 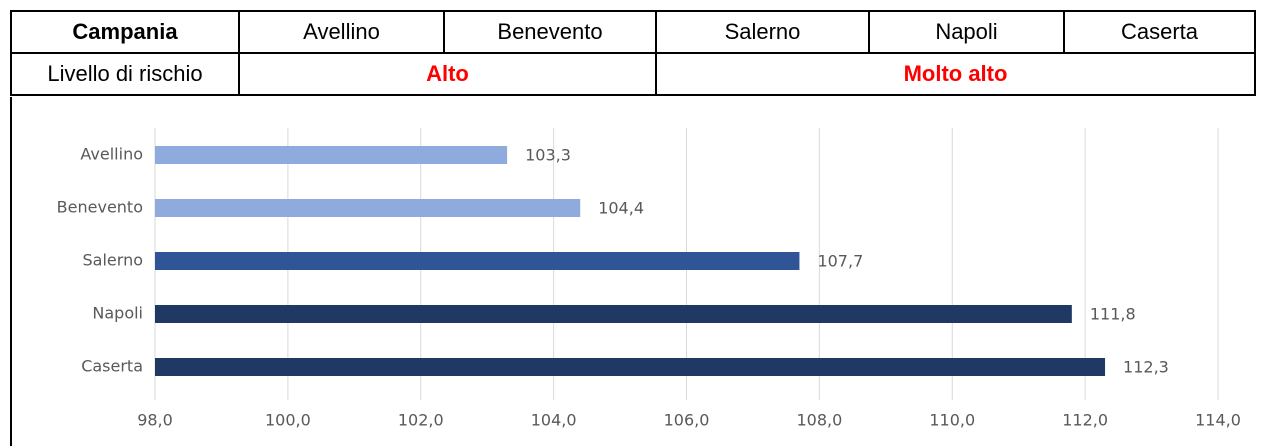 What do you see at coordinates (840, 261) in the screenshot?
I see `value-label: 107,7` at bounding box center [840, 261].